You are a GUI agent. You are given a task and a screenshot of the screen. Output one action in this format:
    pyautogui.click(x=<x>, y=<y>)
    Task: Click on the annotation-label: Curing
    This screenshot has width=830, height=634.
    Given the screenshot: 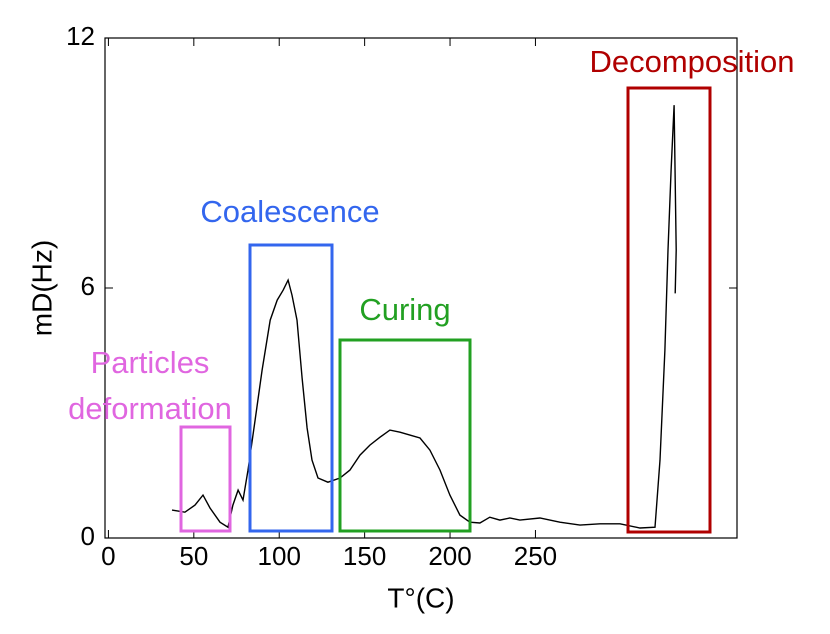 What is the action you would take?
    pyautogui.click(x=405, y=309)
    